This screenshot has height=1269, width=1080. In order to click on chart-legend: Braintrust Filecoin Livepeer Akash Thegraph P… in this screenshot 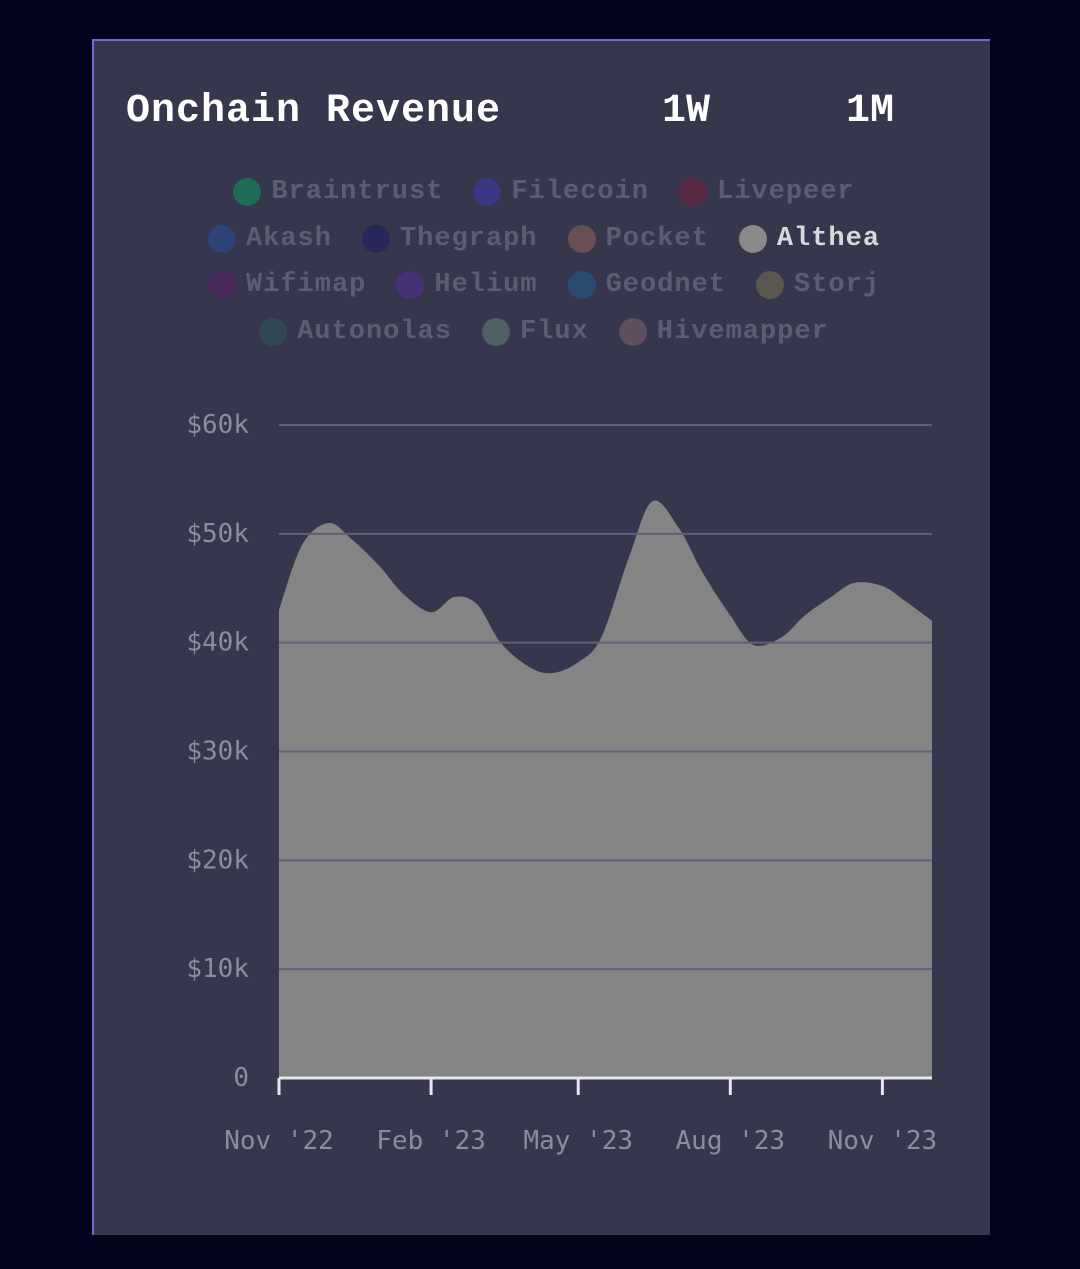, I will do `click(544, 262)`.